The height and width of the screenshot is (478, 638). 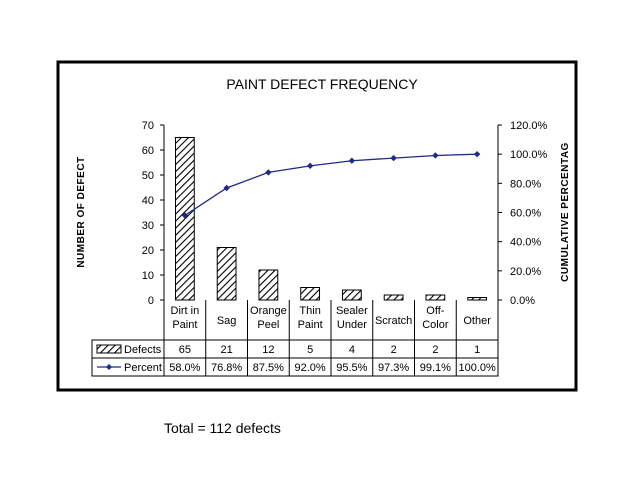 I want to click on category-label: Color, so click(x=435, y=325).